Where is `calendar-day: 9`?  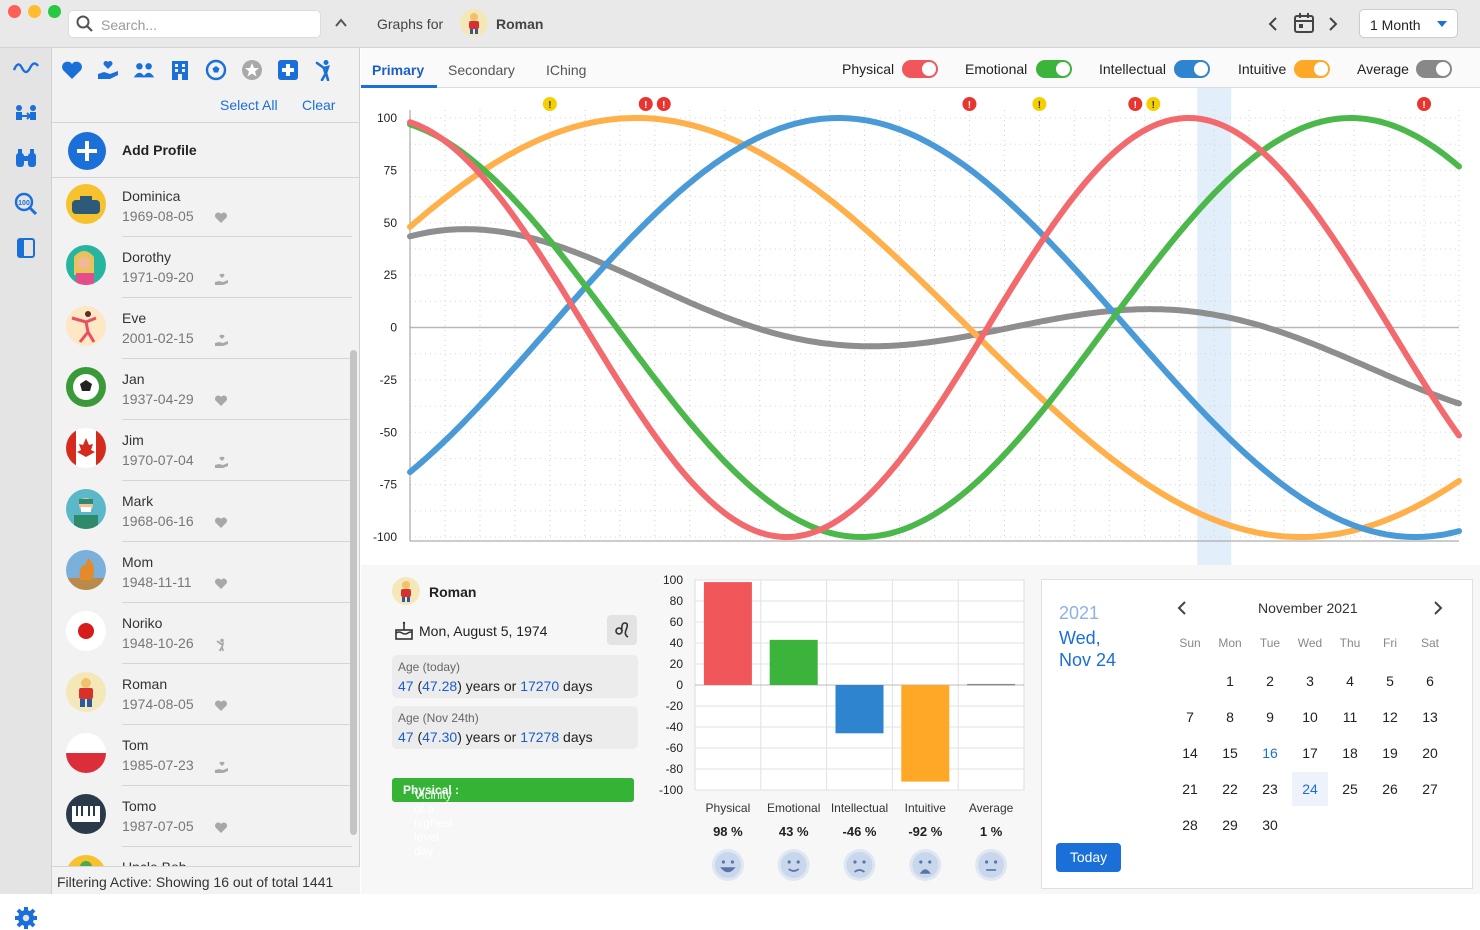 calendar-day: 9 is located at coordinates (1270, 717).